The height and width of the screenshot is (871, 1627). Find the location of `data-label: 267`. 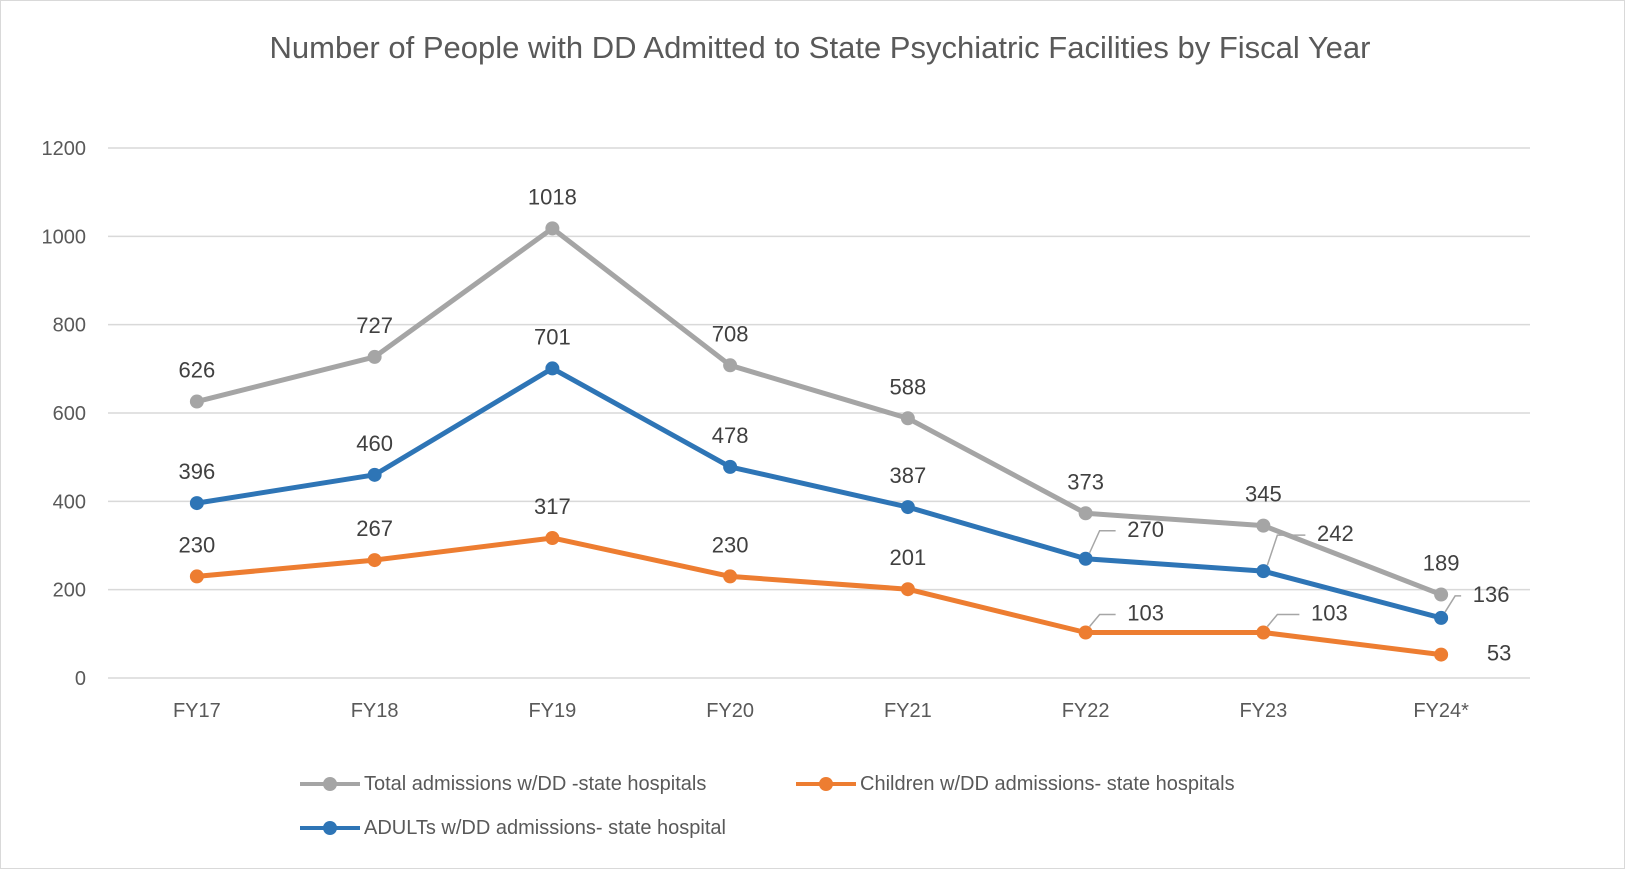

data-label: 267 is located at coordinates (374, 528).